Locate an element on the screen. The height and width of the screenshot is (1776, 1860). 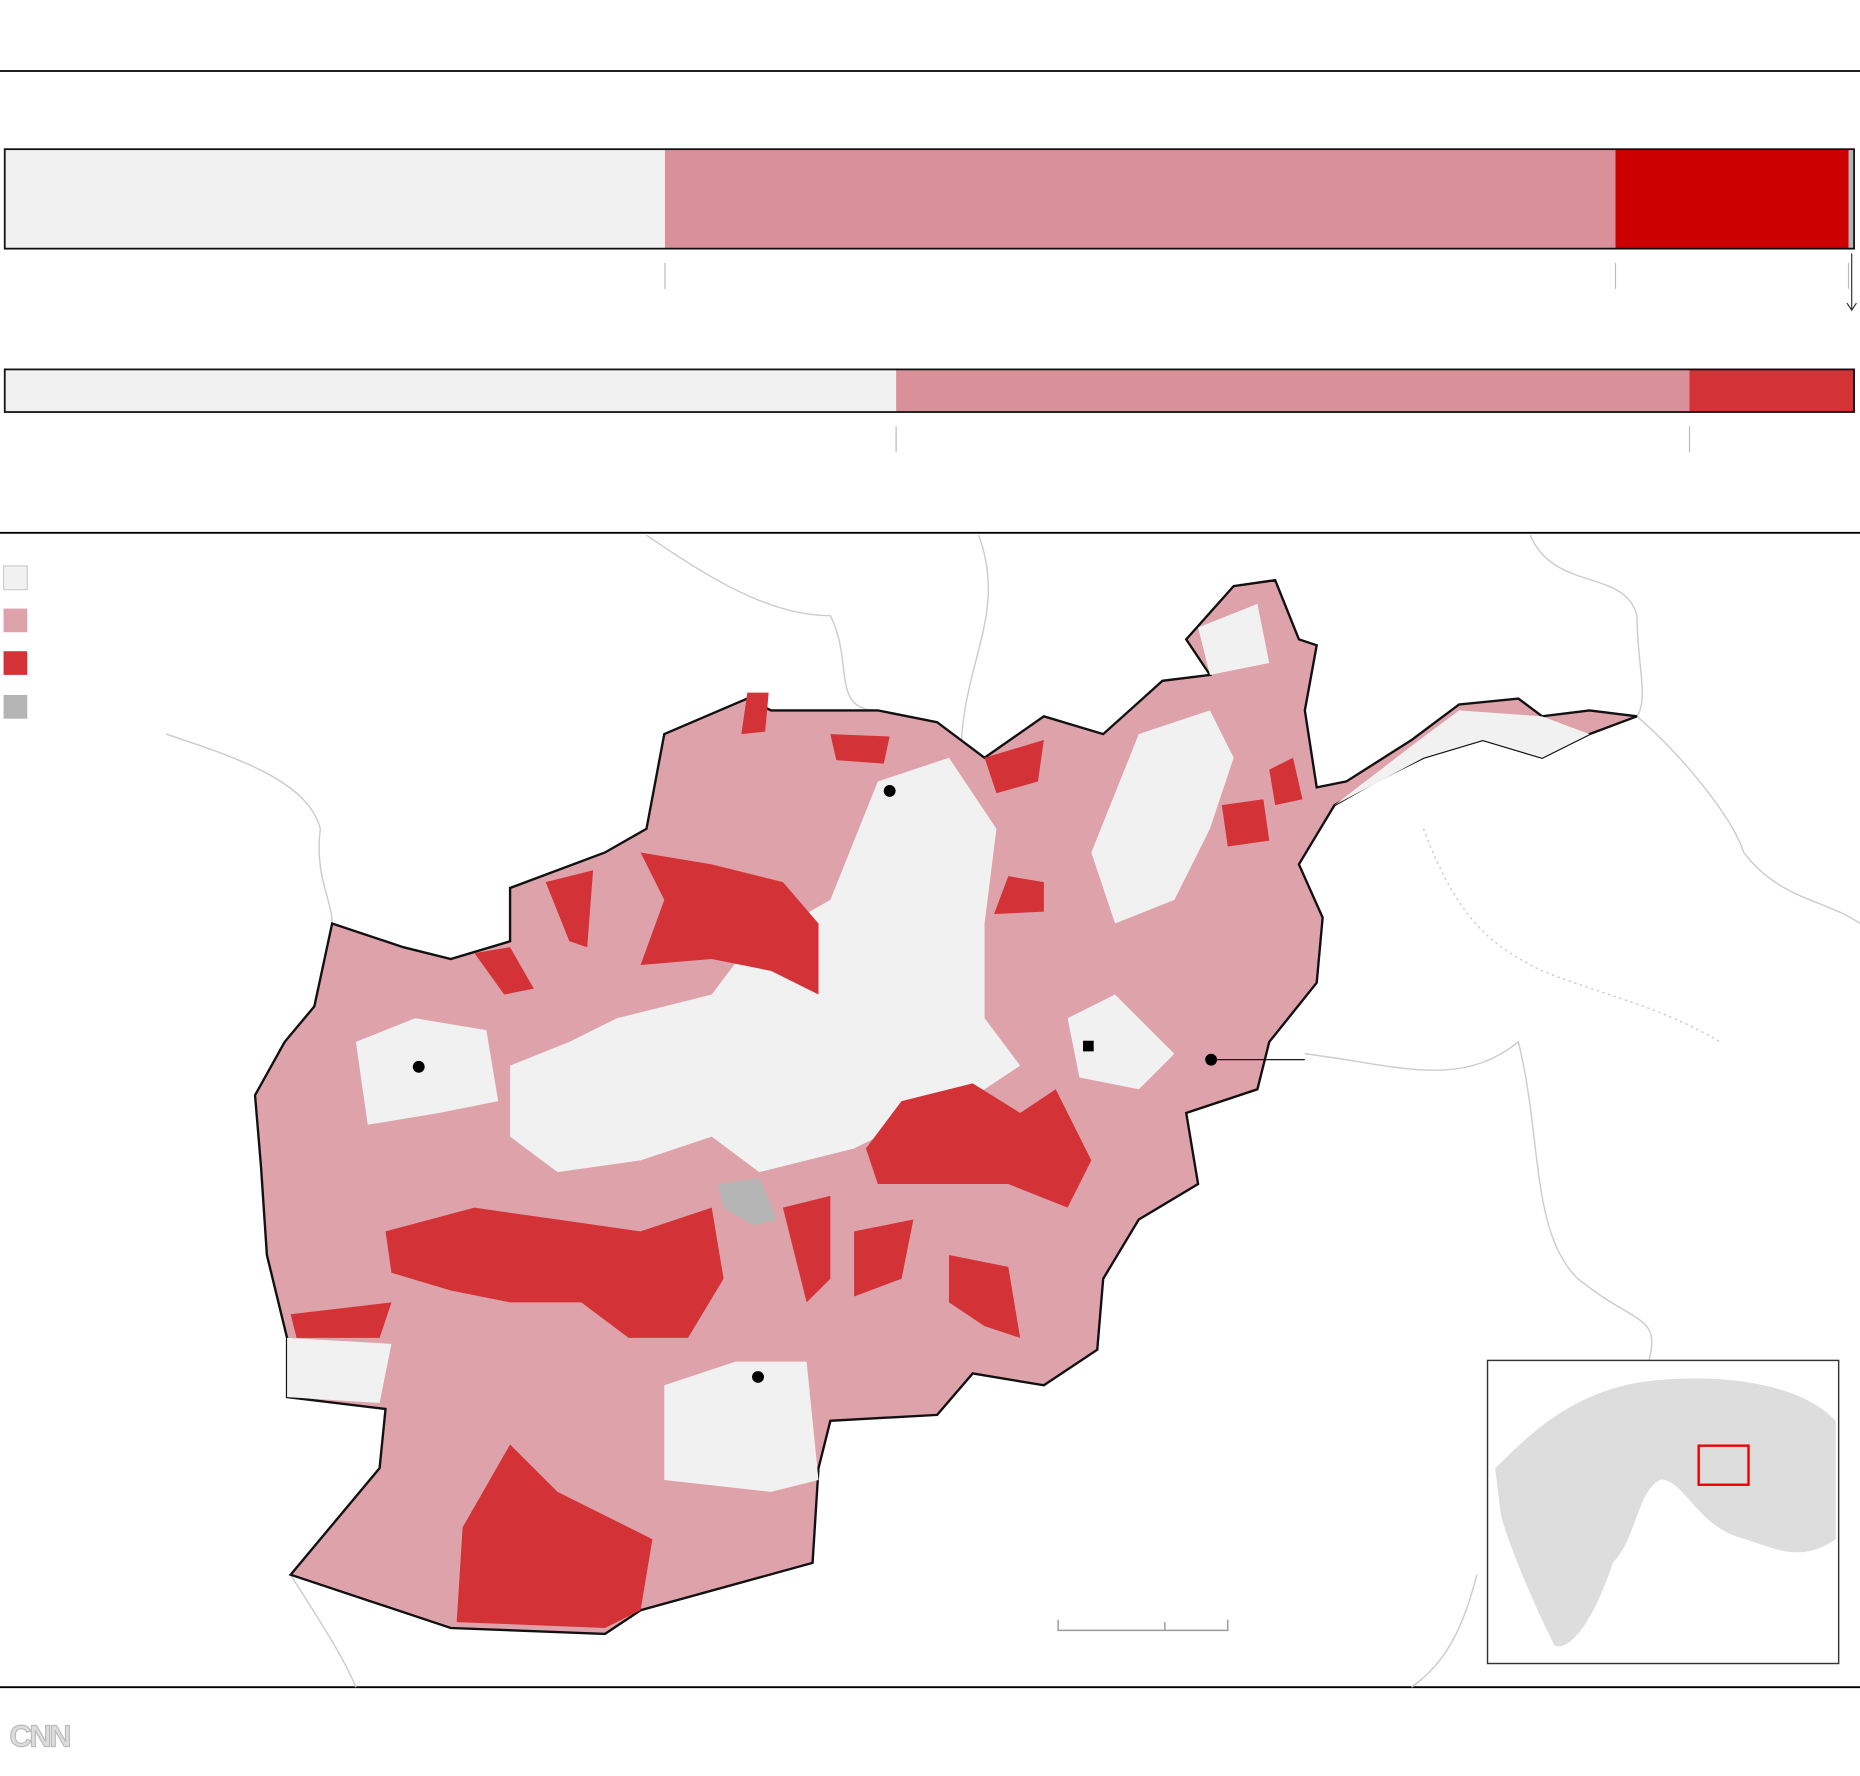
pointer-arrow is located at coordinates (1851, 282).